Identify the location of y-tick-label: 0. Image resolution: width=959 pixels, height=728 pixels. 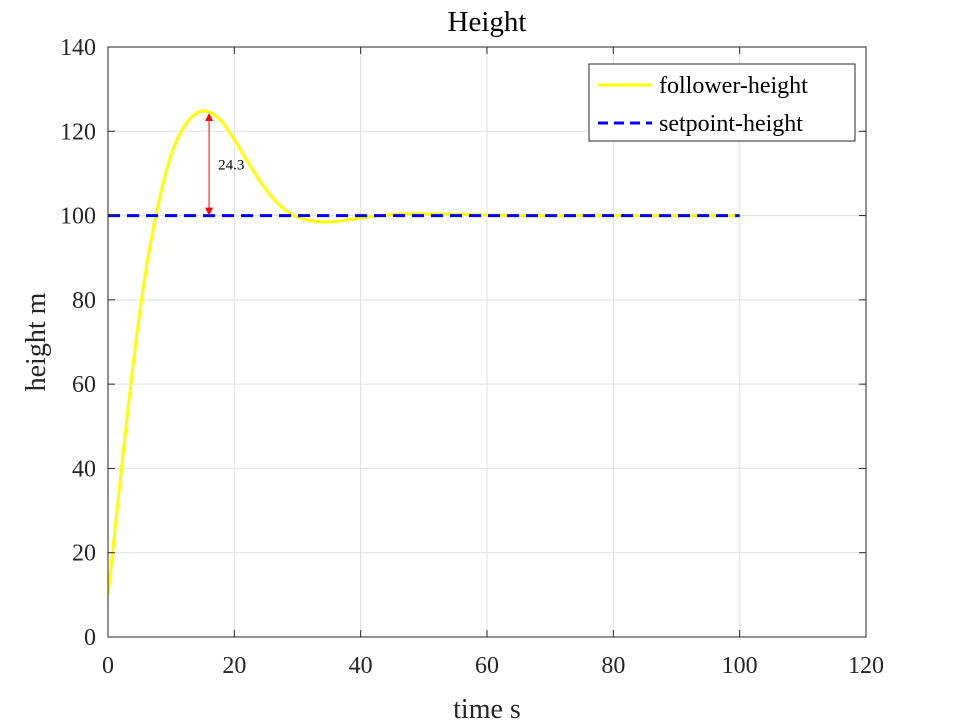
(90, 638).